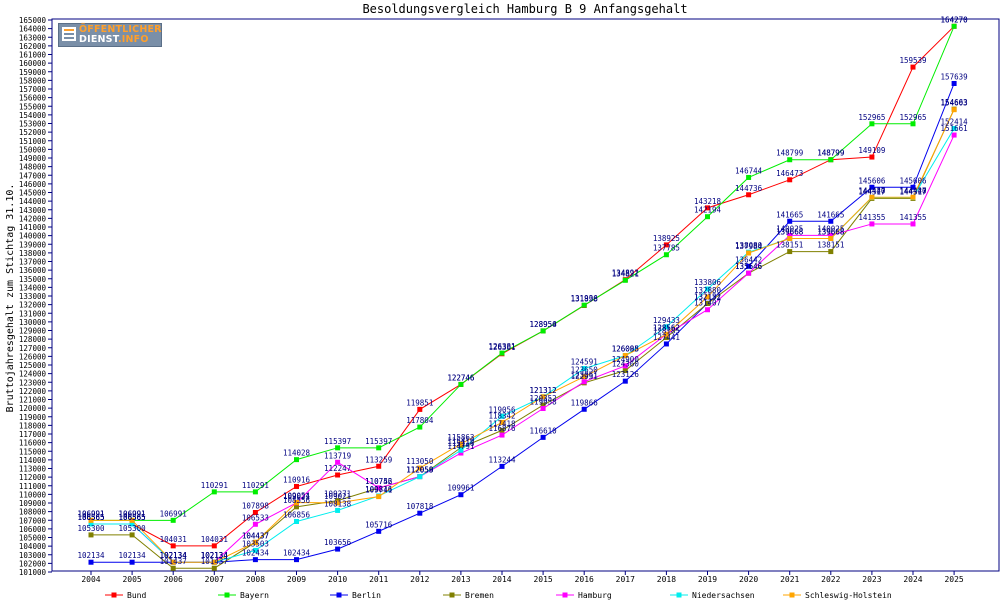  I want to click on data-label: 144420, so click(913, 191).